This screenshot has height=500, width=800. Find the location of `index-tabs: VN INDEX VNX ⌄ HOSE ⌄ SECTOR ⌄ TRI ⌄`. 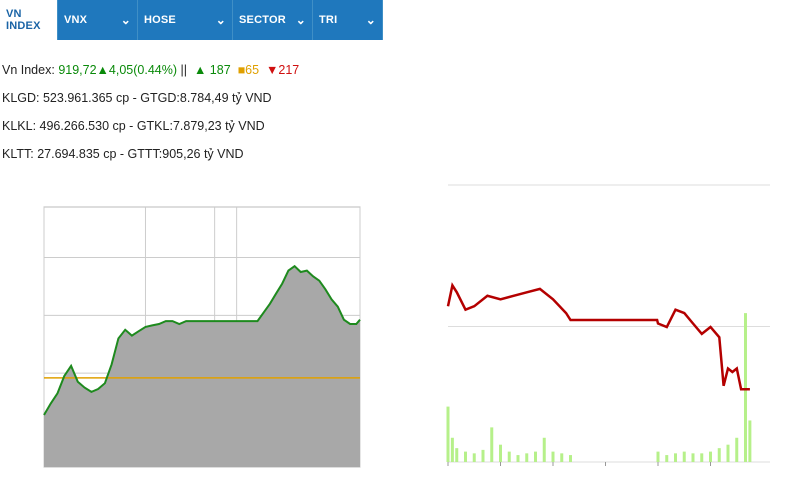

index-tabs: VN INDEX VNX ⌄ HOSE ⌄ SECTOR ⌄ TRI ⌄ is located at coordinates (191, 20).